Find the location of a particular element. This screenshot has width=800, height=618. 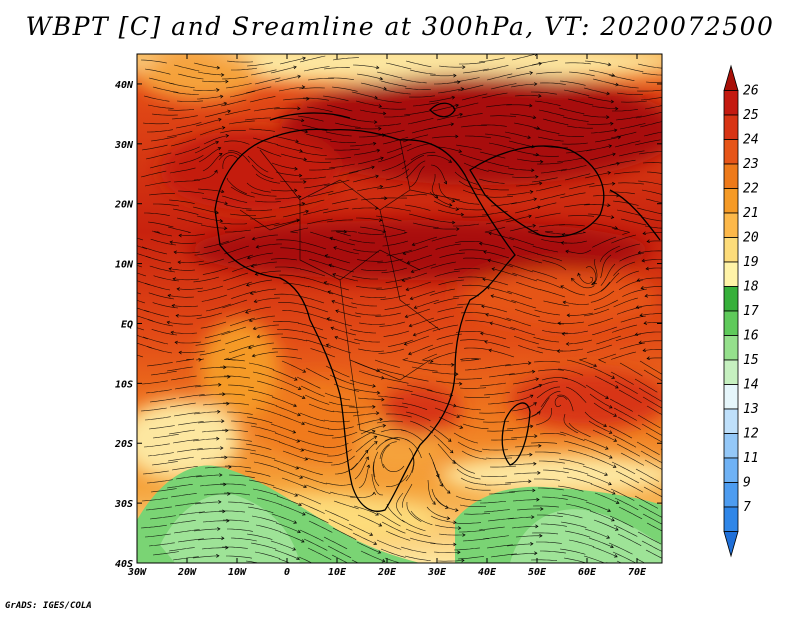

colorbar-label: 21 is located at coordinates (751, 213).